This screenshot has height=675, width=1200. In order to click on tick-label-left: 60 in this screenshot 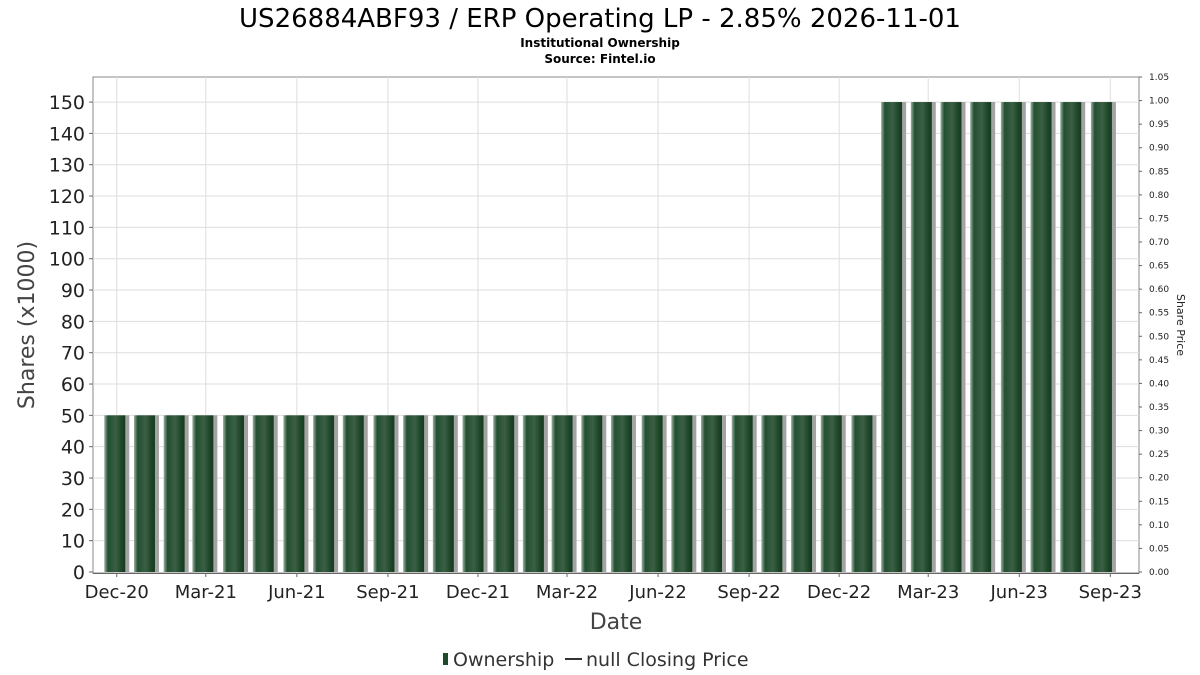, I will do `click(73, 385)`.